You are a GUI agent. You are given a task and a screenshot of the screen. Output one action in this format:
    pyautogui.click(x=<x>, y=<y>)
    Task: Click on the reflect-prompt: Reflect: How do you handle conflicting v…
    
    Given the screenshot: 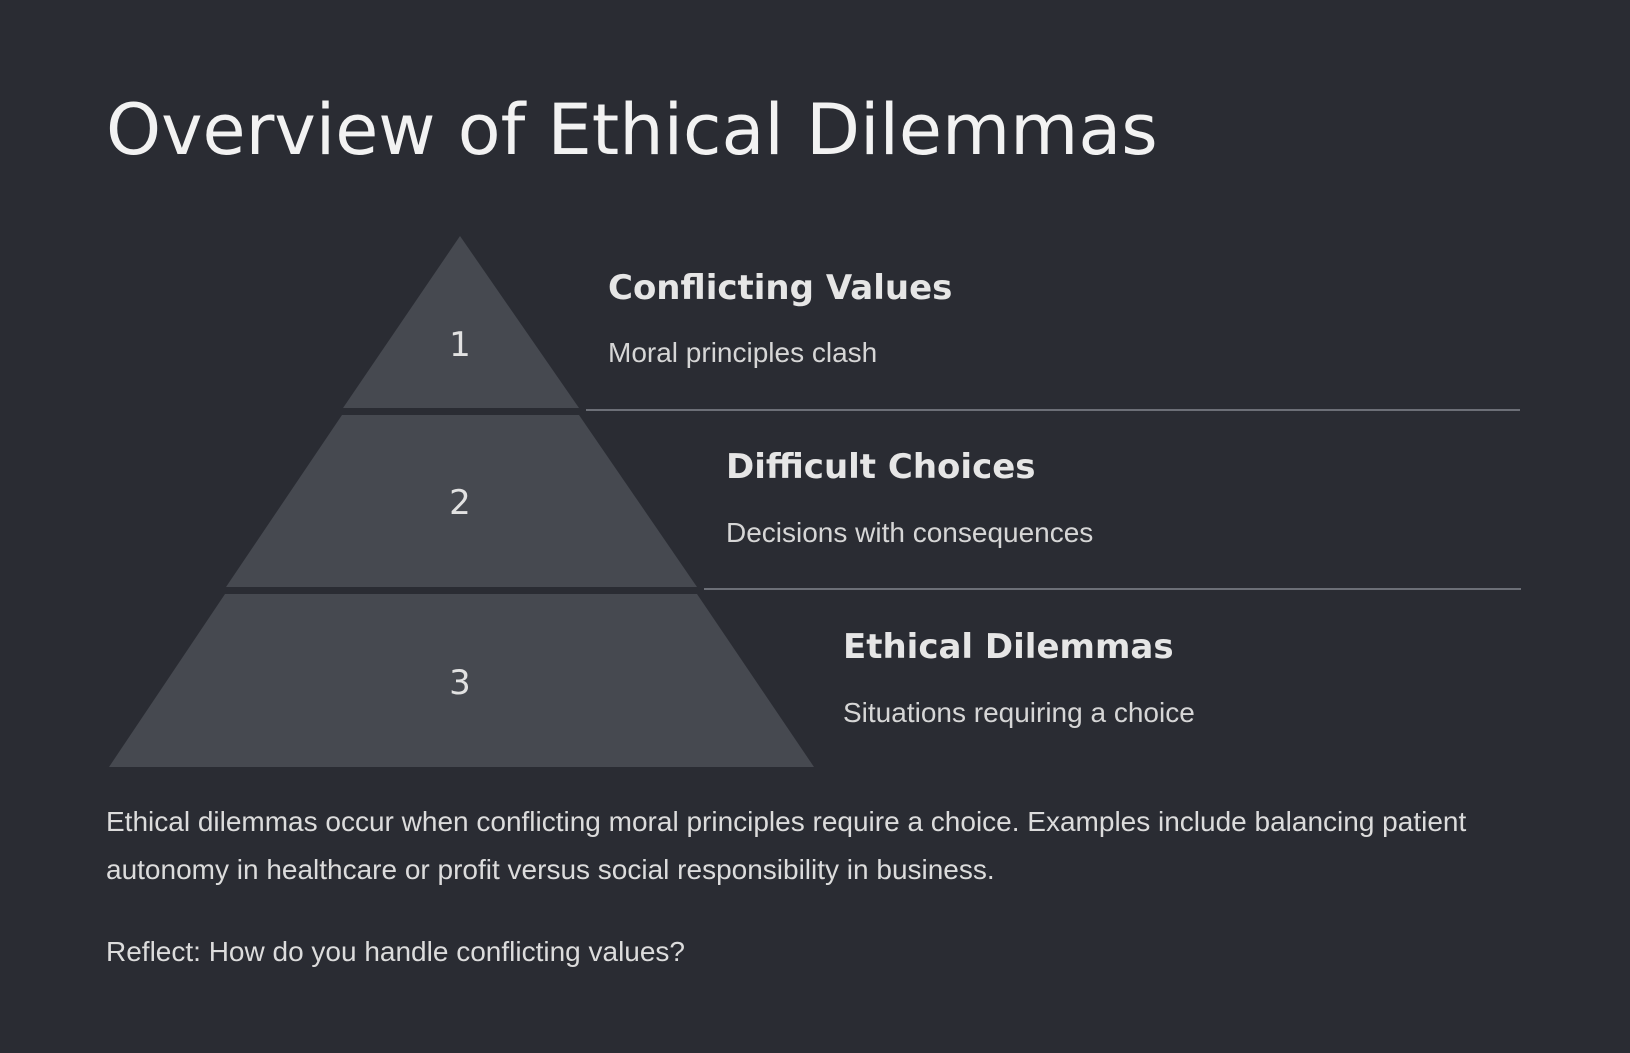 What is the action you would take?
    pyautogui.click(x=396, y=951)
    